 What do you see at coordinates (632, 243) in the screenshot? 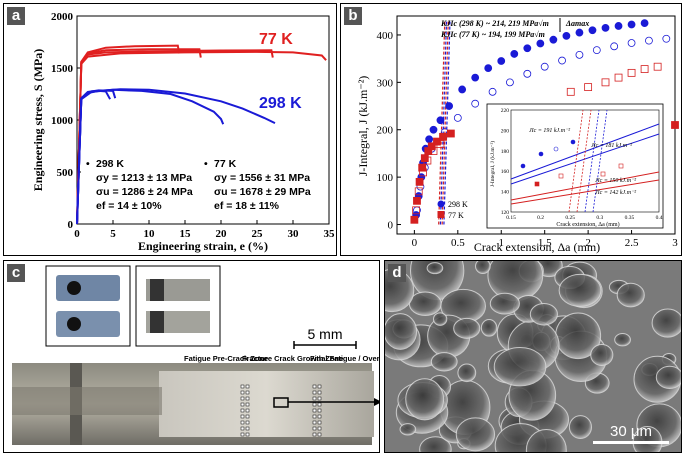
I see `x-tick-label-b: 2.5` at bounding box center [632, 243].